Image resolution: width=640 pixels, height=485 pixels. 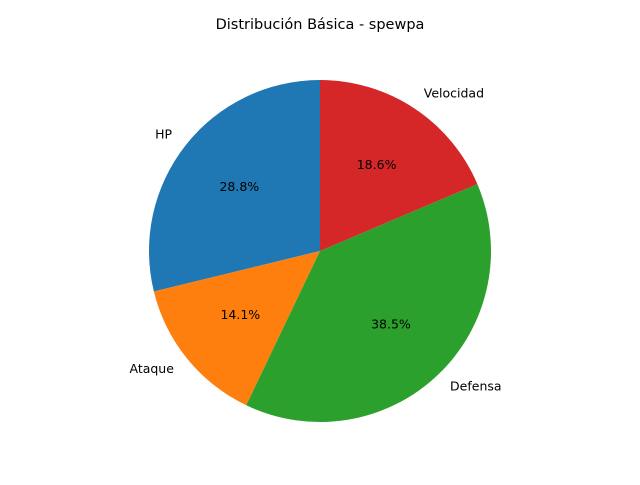 I want to click on pie-slice-velocidad, so click(x=399, y=165).